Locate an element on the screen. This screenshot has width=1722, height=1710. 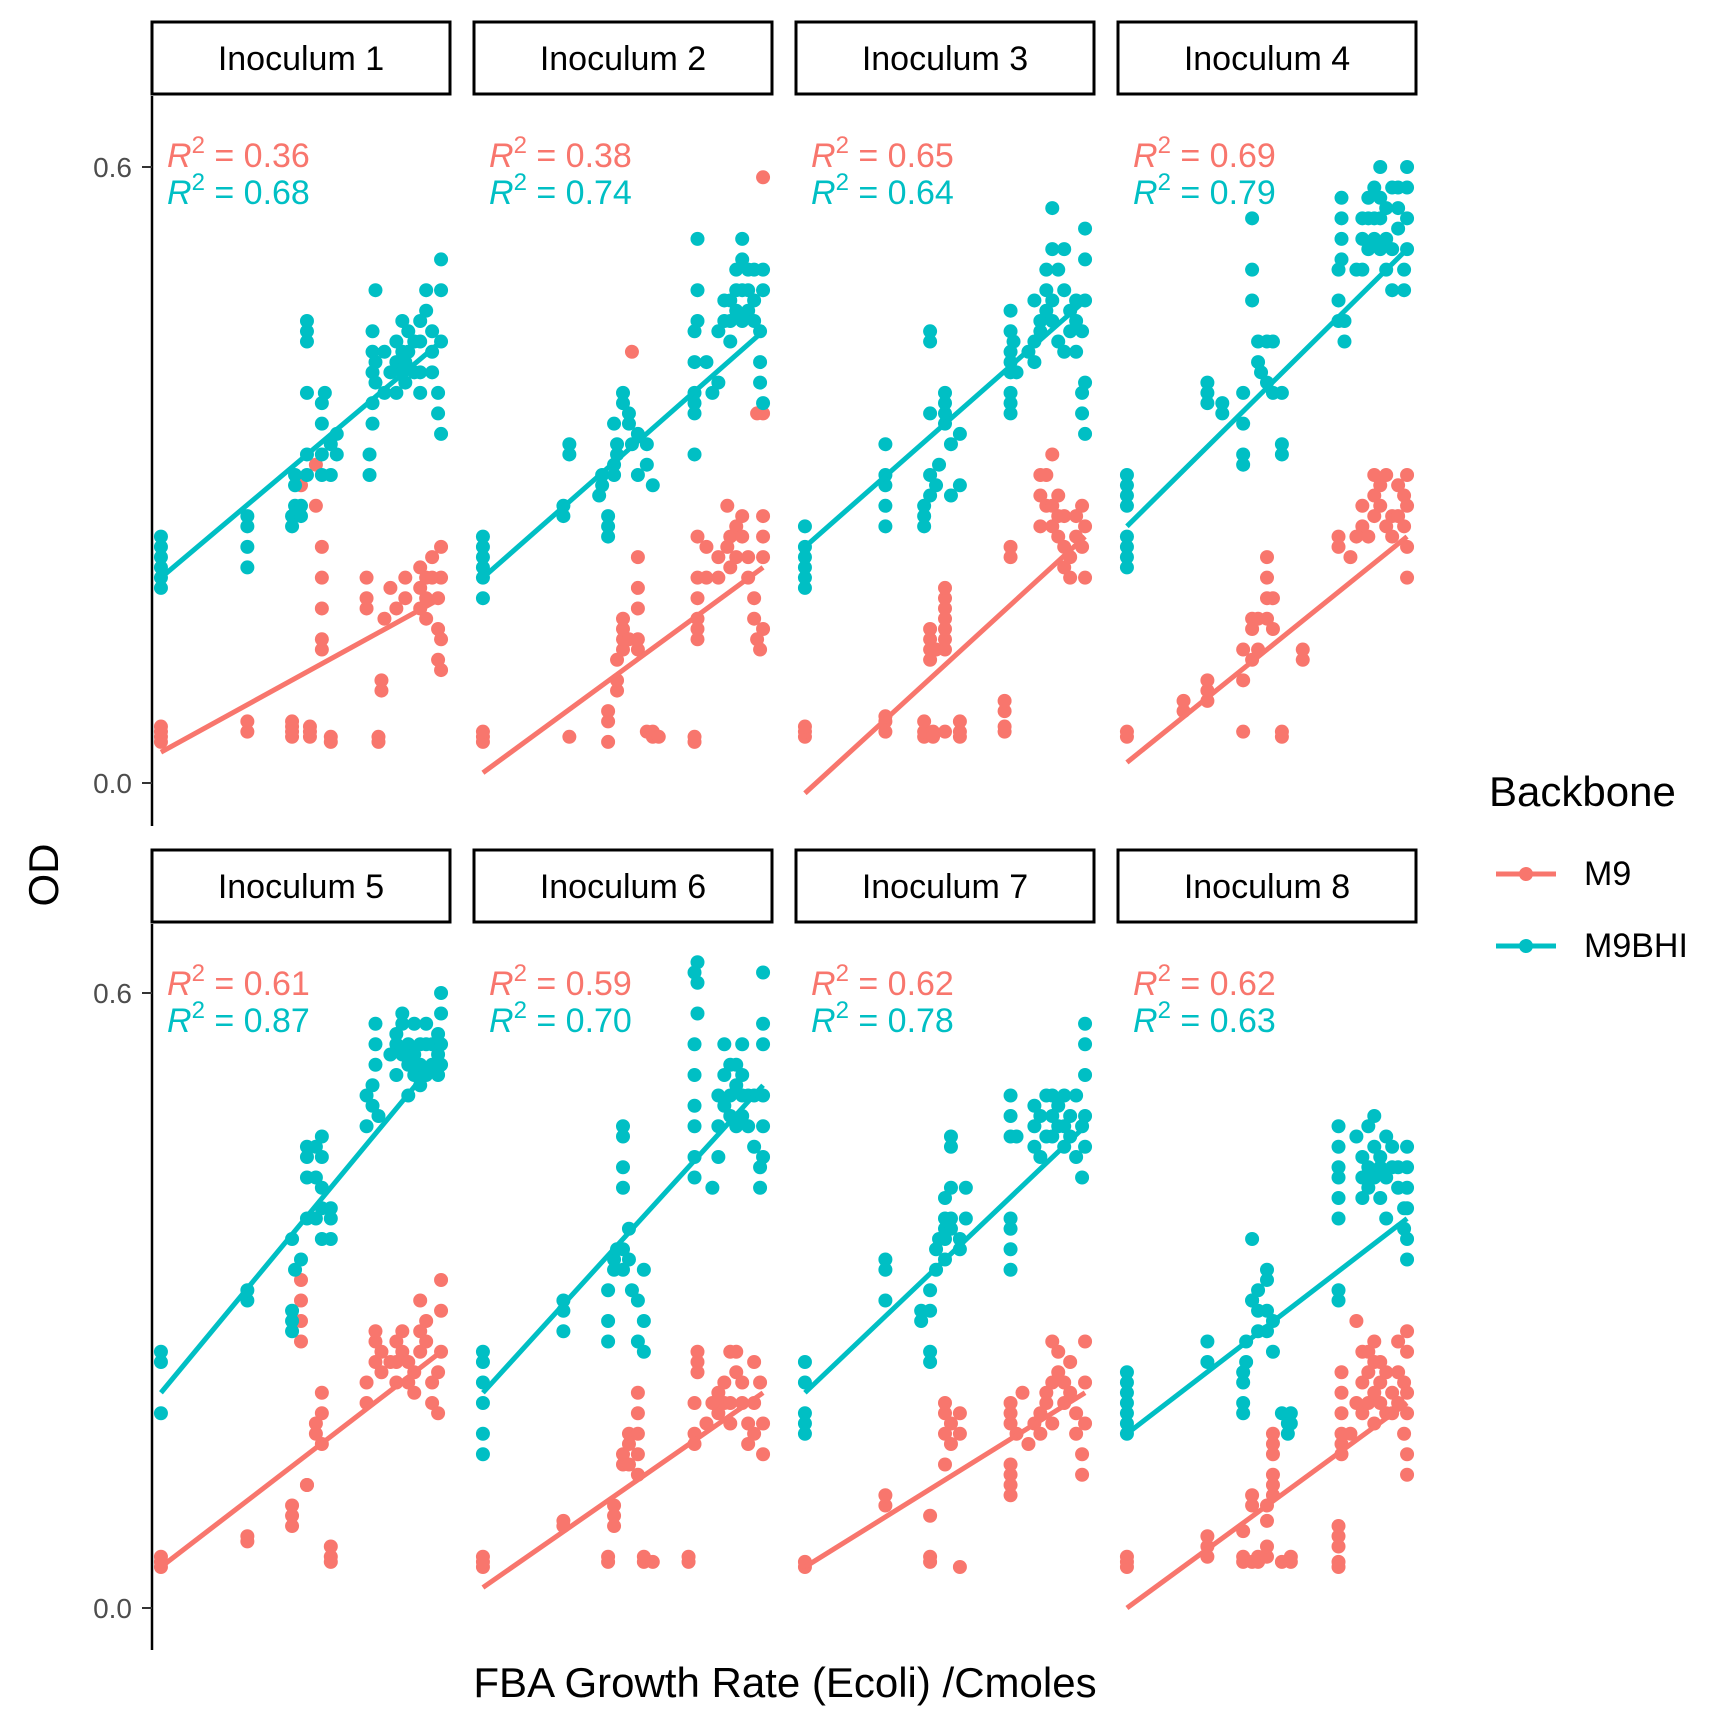
legend-item-m9: M9 is located at coordinates (1563, 874).